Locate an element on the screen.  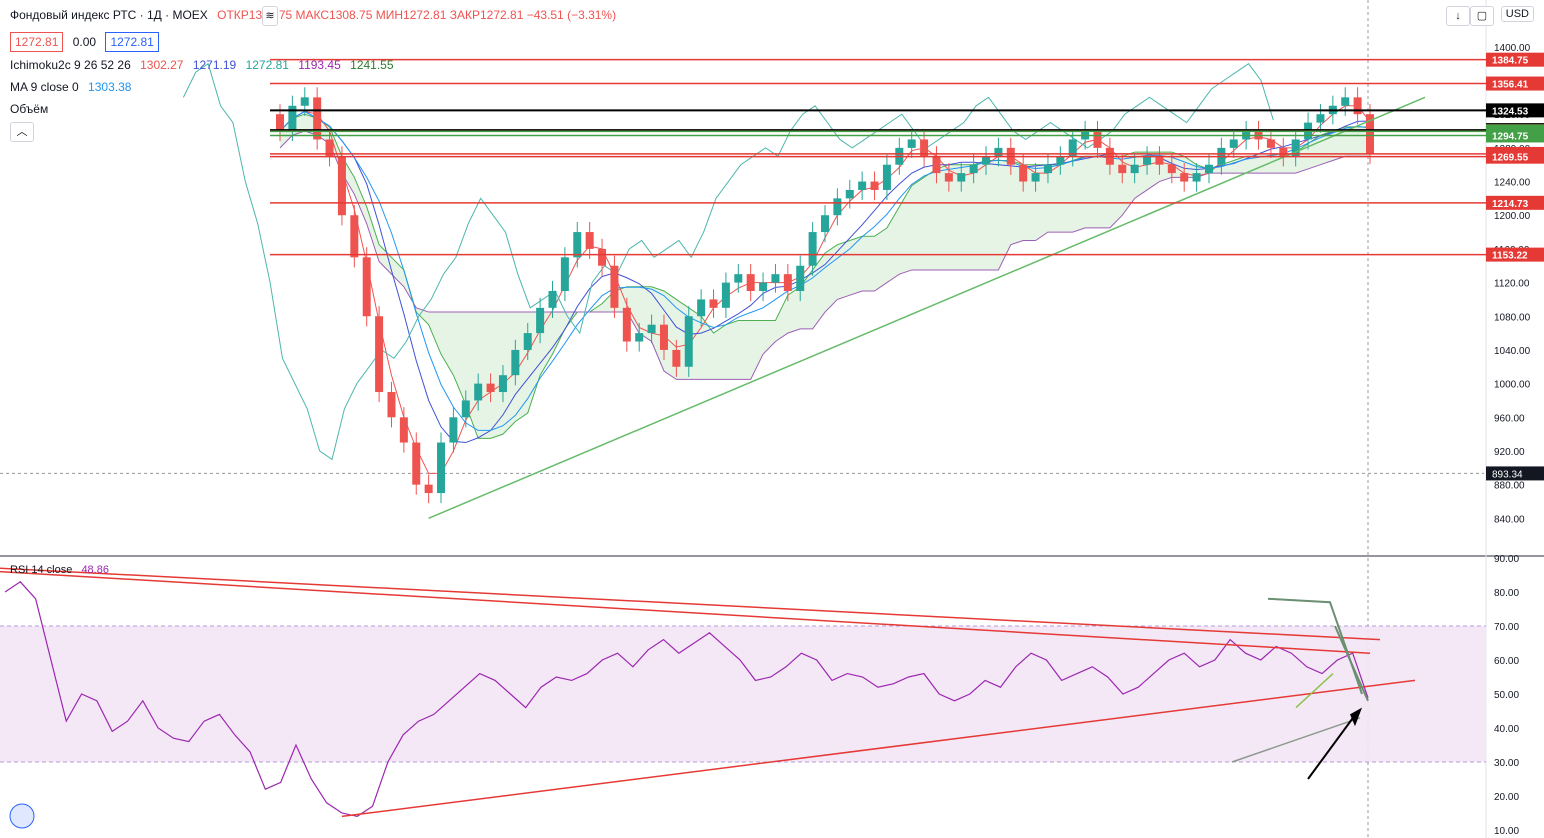
symbol-title: Фондовый индекс РТС · 1Д · MOEX is located at coordinates (109, 15).